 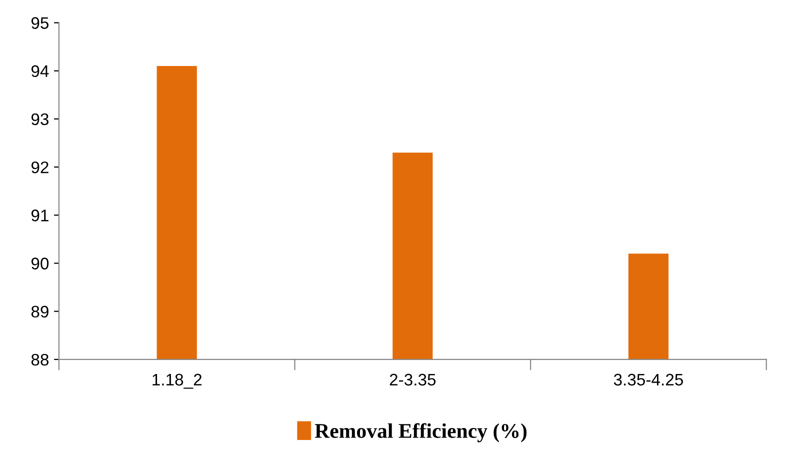 I want to click on x-tick-label: 3.35-4.25, so click(x=648, y=380).